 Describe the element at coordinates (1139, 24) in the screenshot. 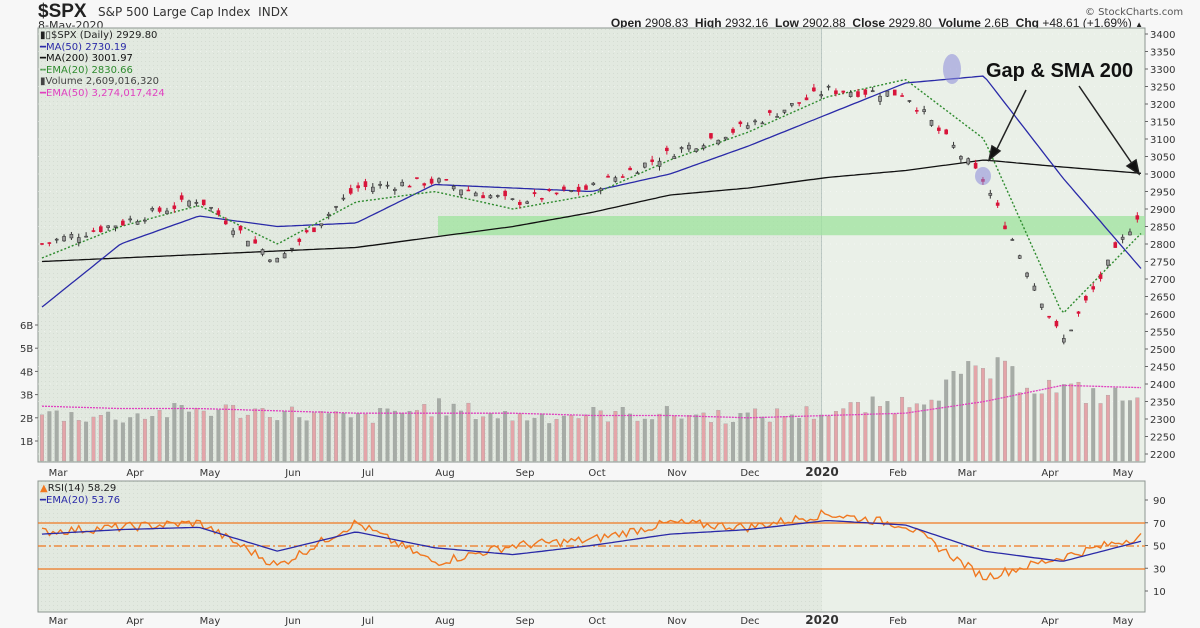

I see `up-arrow-icon: ▲` at that location.